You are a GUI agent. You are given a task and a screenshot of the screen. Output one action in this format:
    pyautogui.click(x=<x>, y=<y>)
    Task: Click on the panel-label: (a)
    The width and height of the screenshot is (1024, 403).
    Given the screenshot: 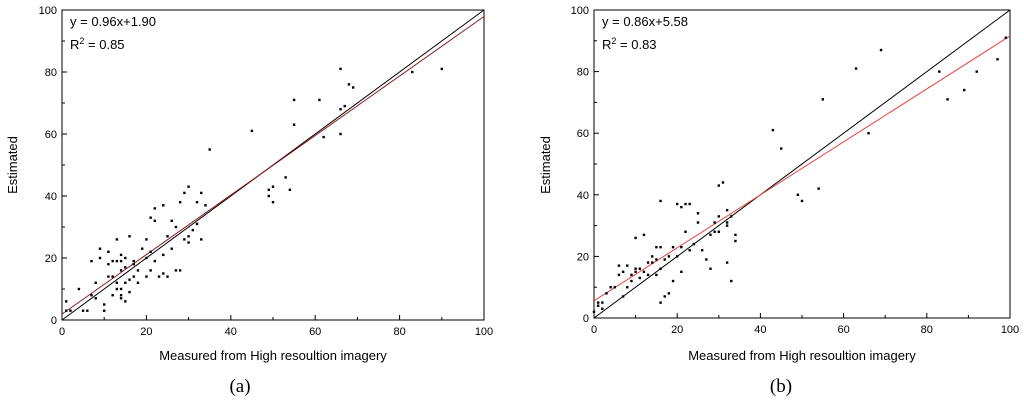 What is the action you would take?
    pyautogui.click(x=239, y=386)
    